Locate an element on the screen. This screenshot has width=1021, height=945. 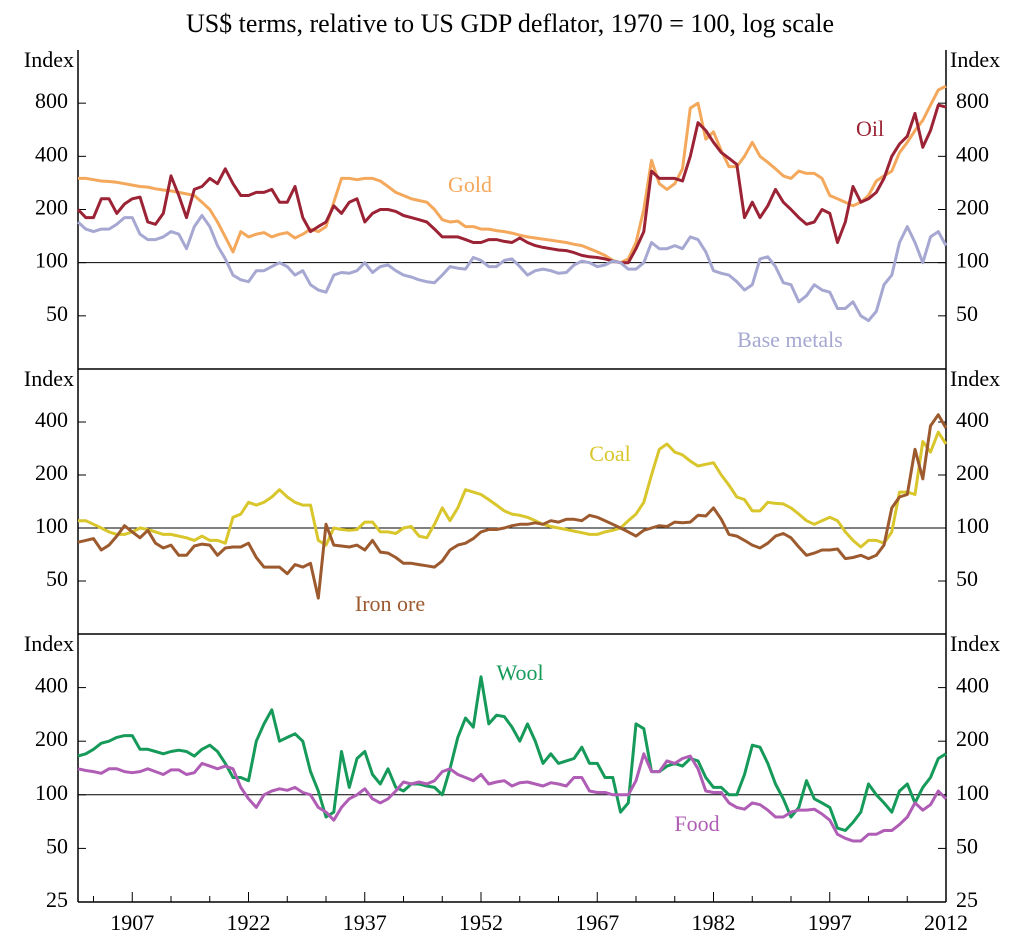
x-tick-label: 1997 is located at coordinates (830, 922).